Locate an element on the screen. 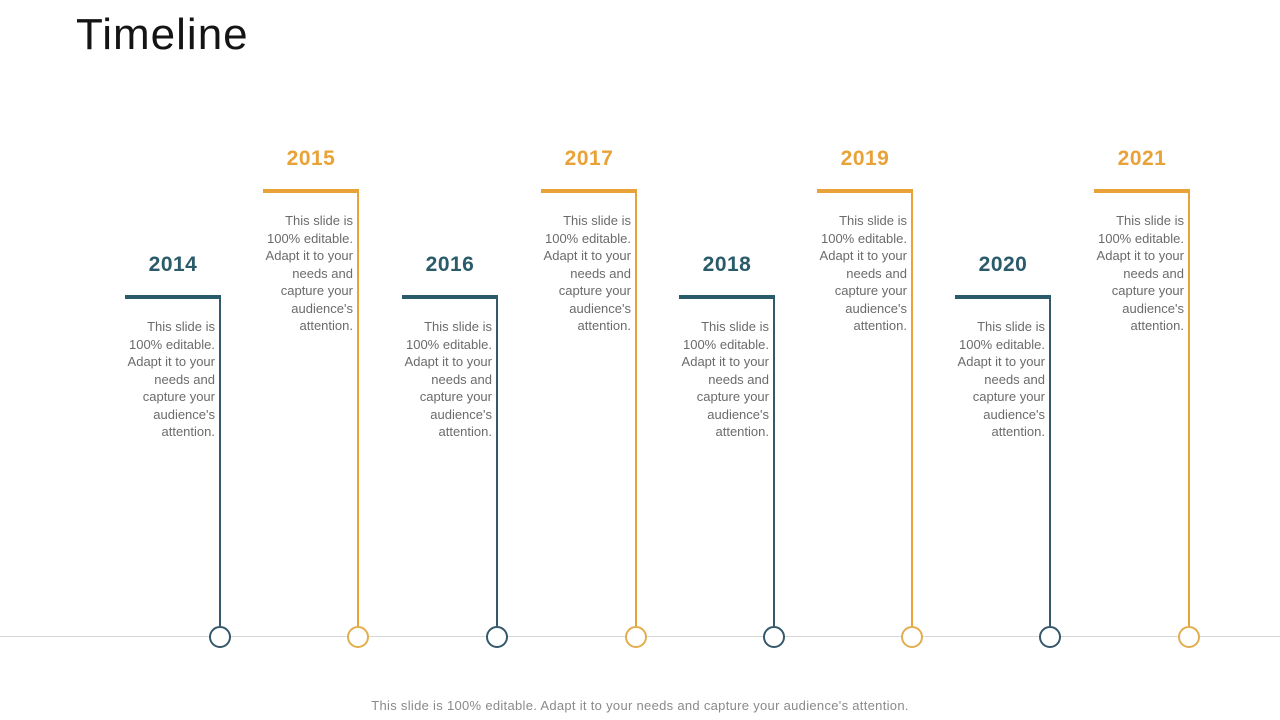 This screenshot has width=1280, height=720. year-label: 2020 is located at coordinates (1003, 264).